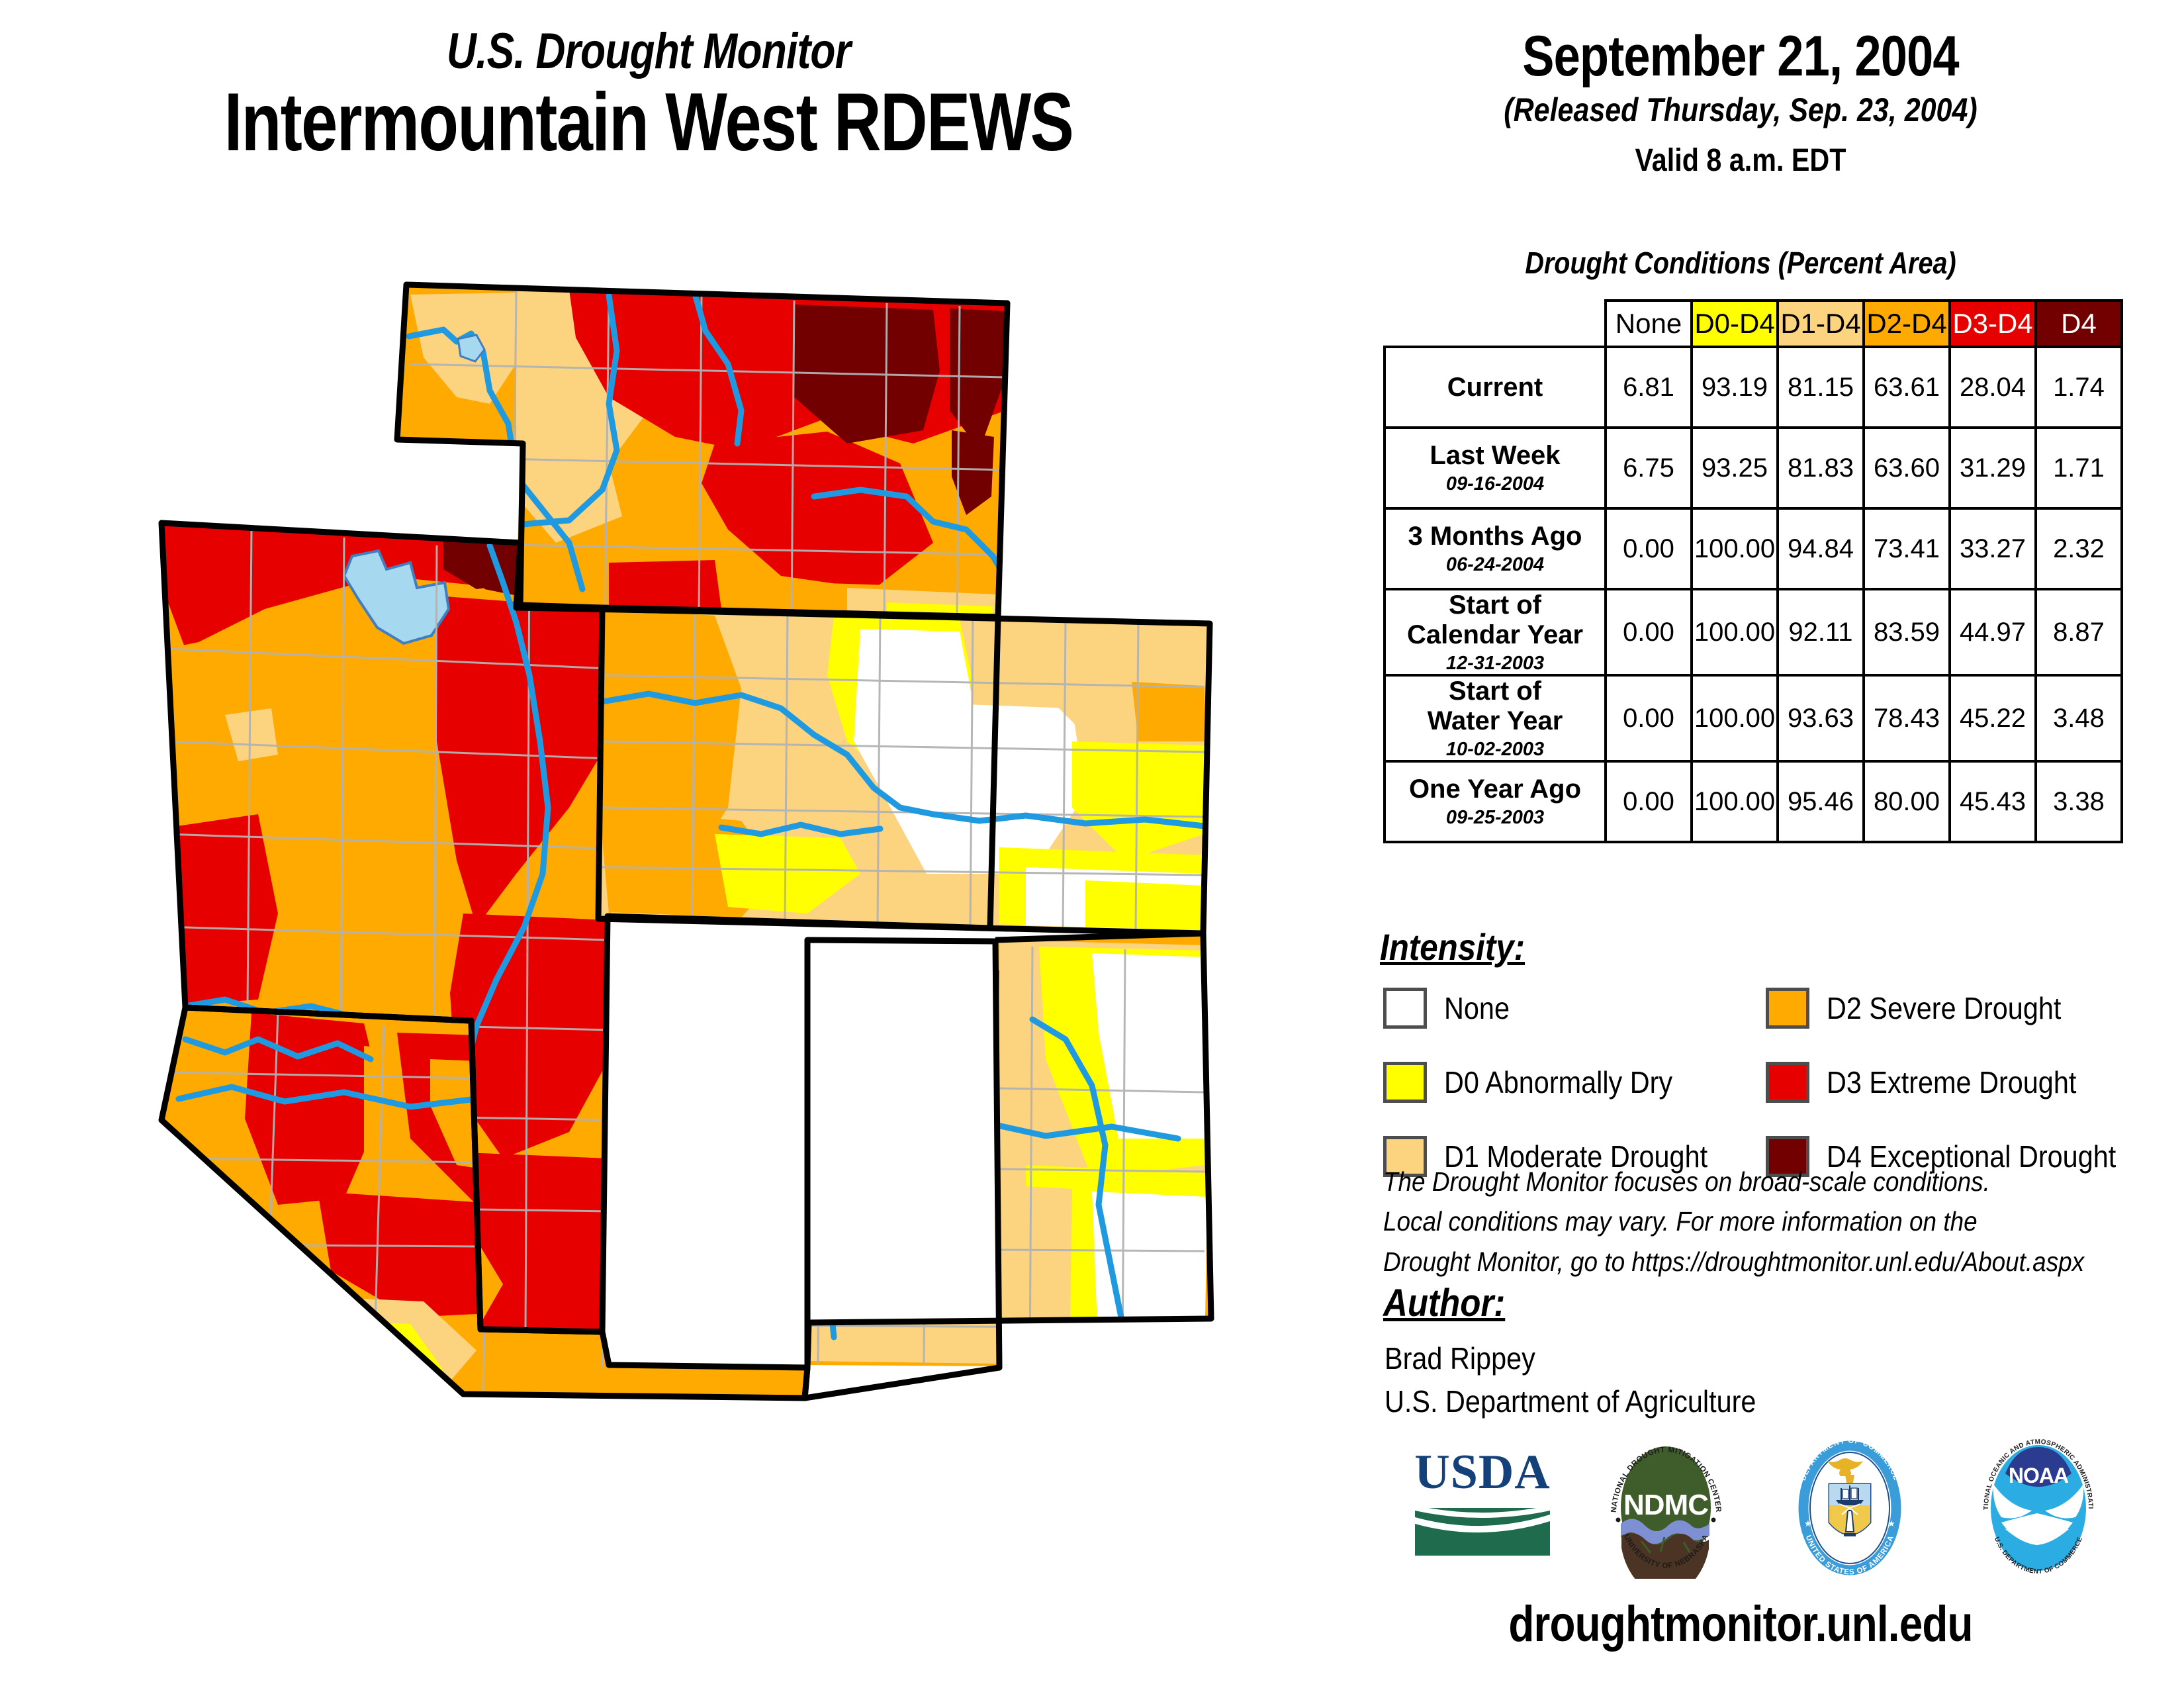  What do you see at coordinates (1741, 110) in the screenshot?
I see `released-date: (Released Thursday, Sep. 23, 2004)` at bounding box center [1741, 110].